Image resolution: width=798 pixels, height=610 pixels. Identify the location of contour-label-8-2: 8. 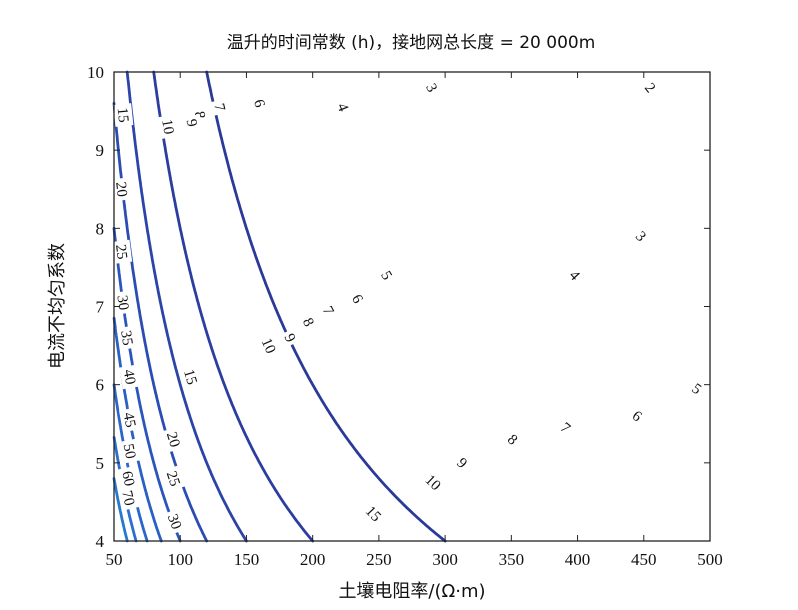
(308, 322).